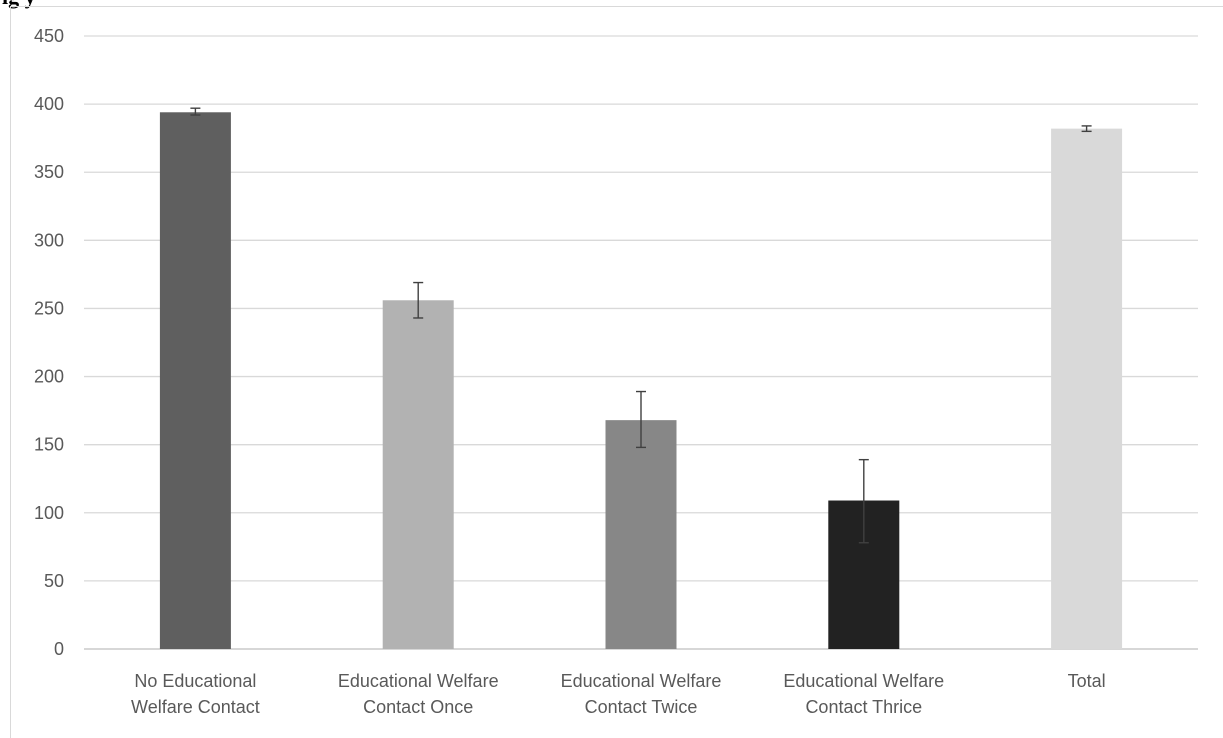 Image resolution: width=1223 pixels, height=738 pixels. I want to click on x-category-label: Educational Welfare Contact Twice, so click(641, 694).